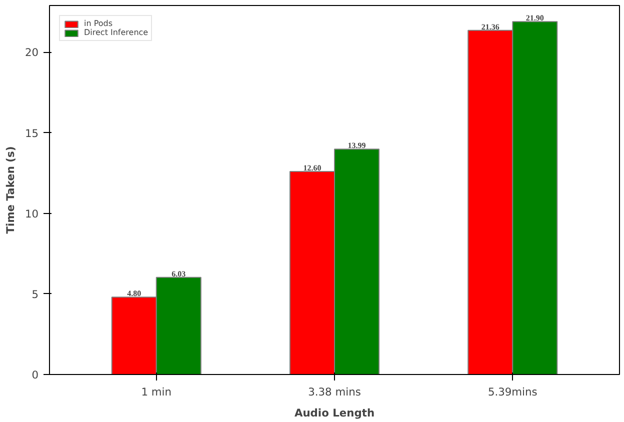  I want to click on data-label: 12.60, so click(312, 167).